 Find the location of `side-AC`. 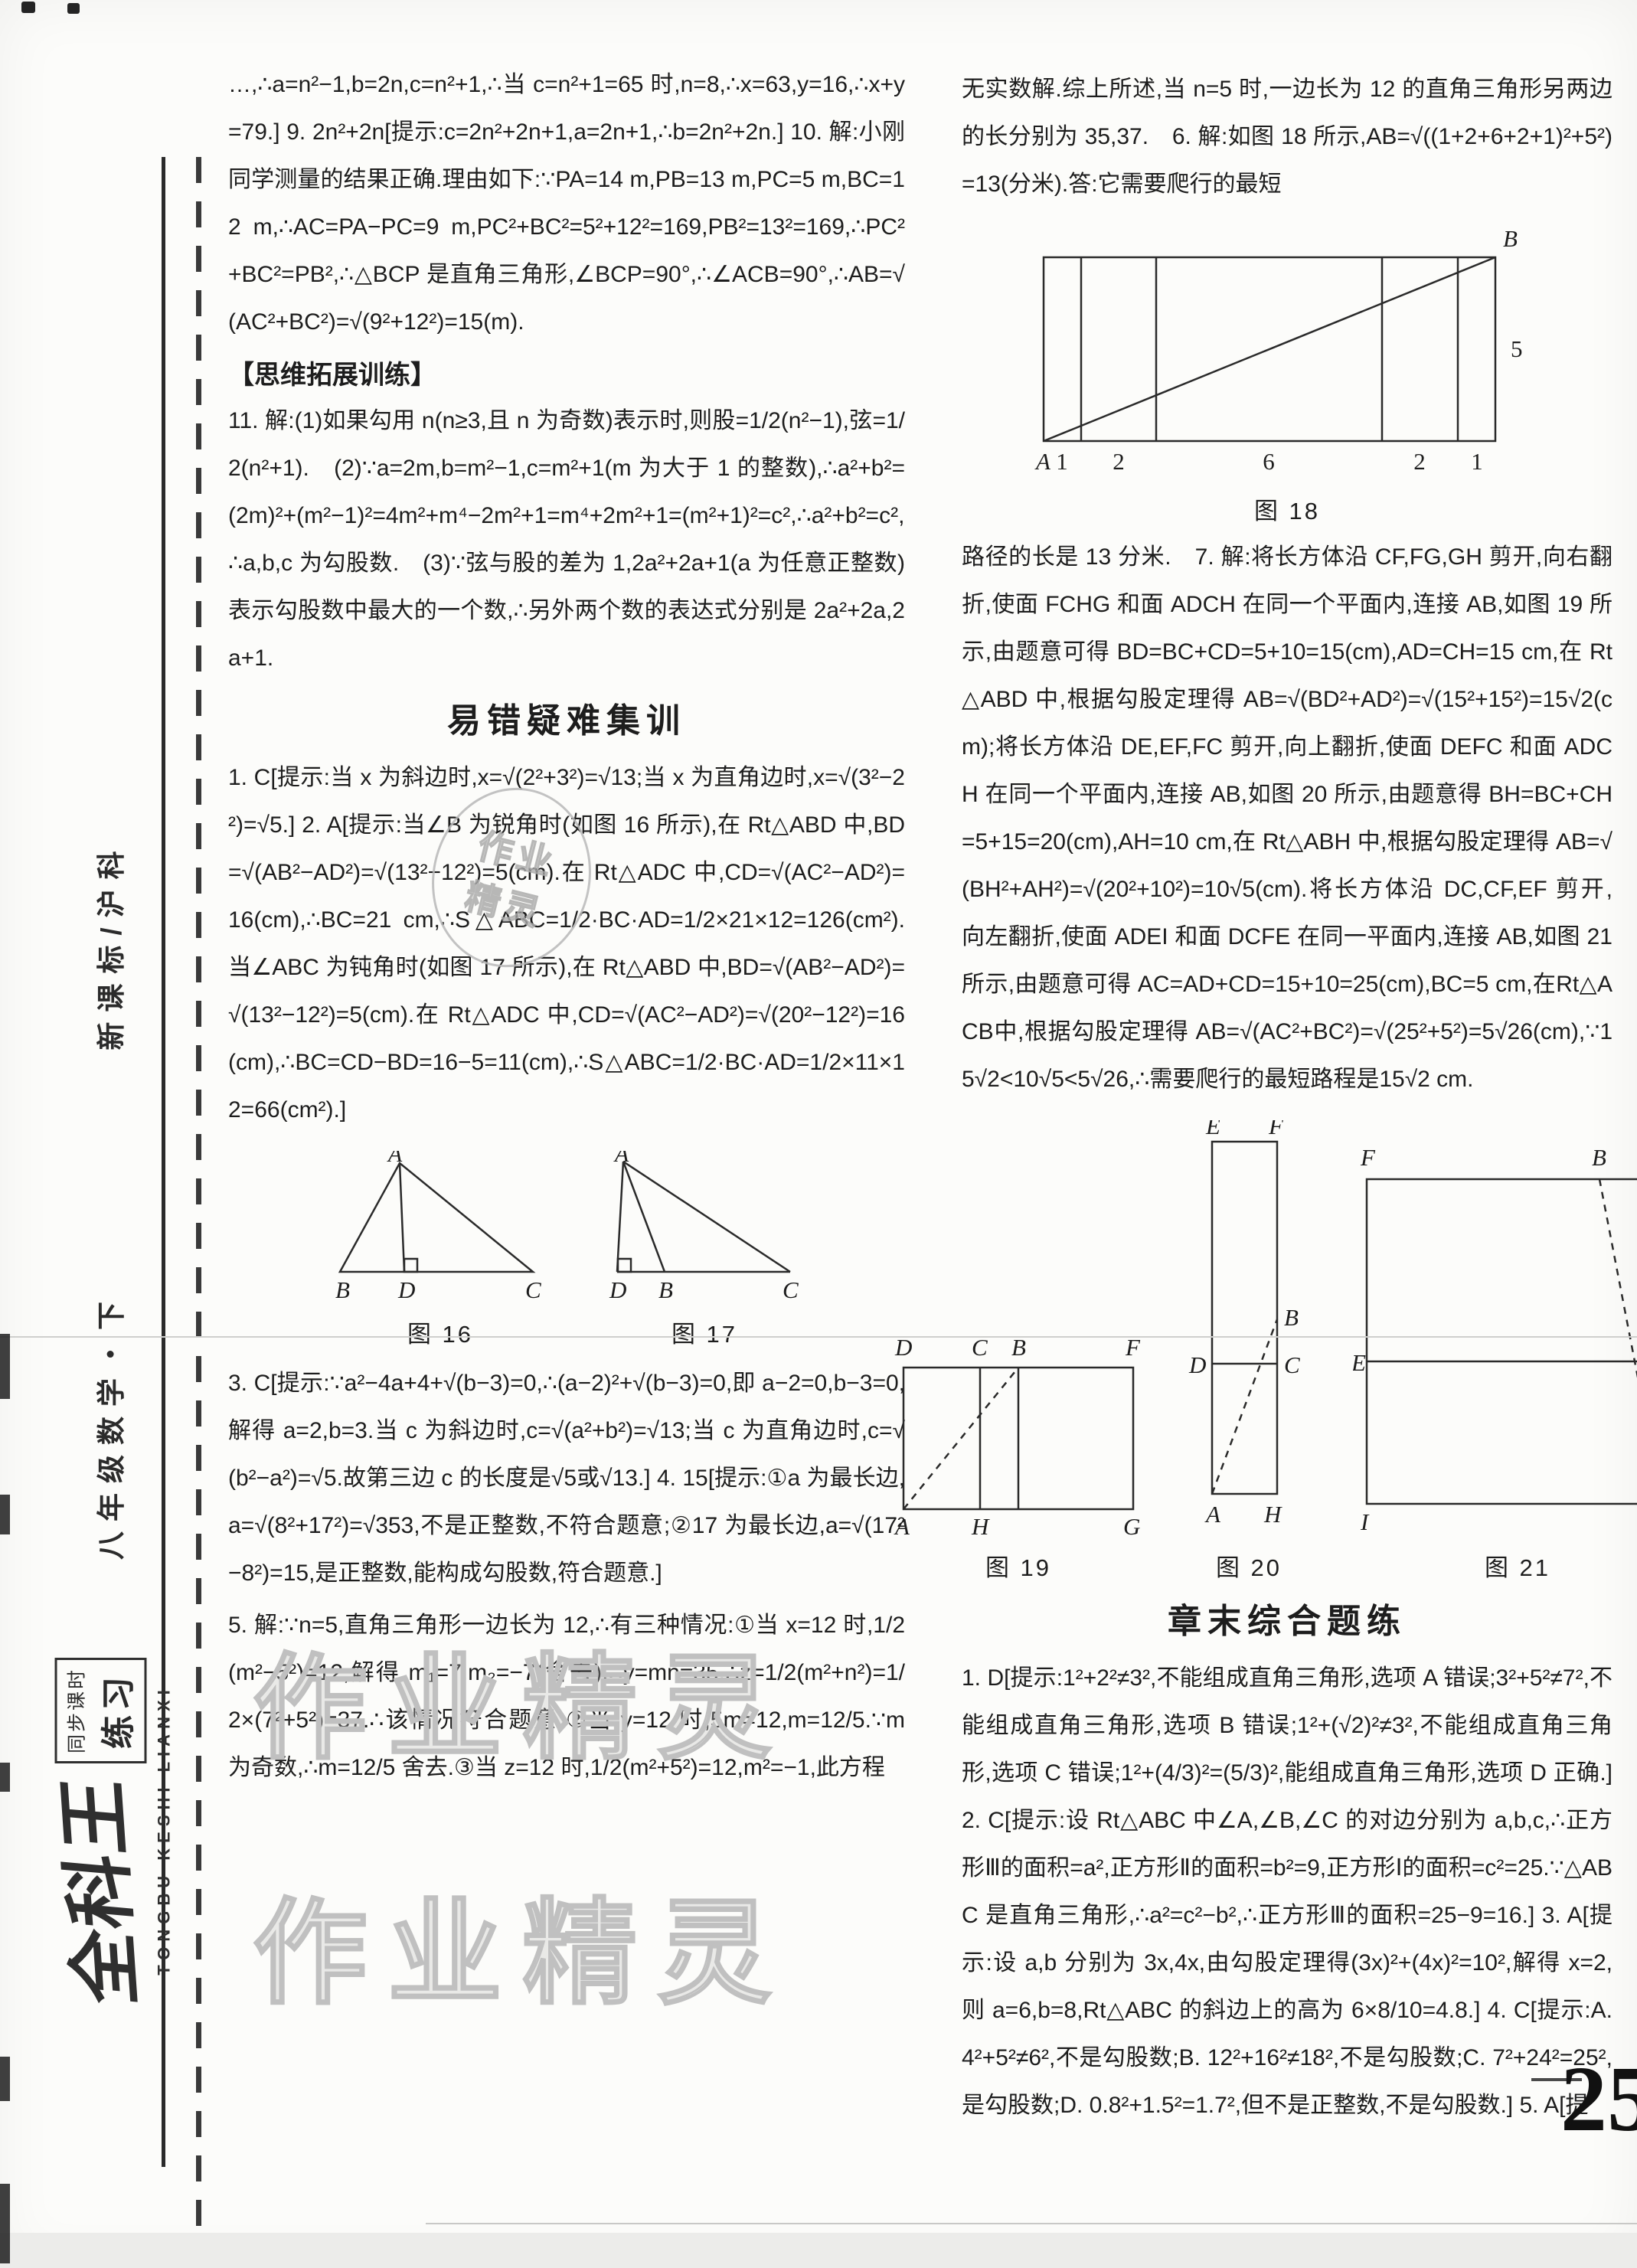

side-AC is located at coordinates (706, 1216).